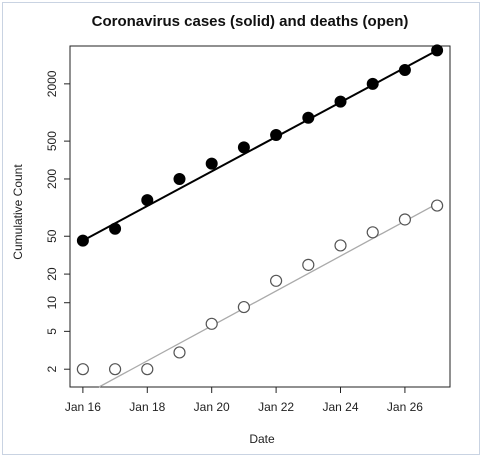 This screenshot has width=484, height=459. What do you see at coordinates (18, 212) in the screenshot?
I see `y-axis-label: Cumulative Count` at bounding box center [18, 212].